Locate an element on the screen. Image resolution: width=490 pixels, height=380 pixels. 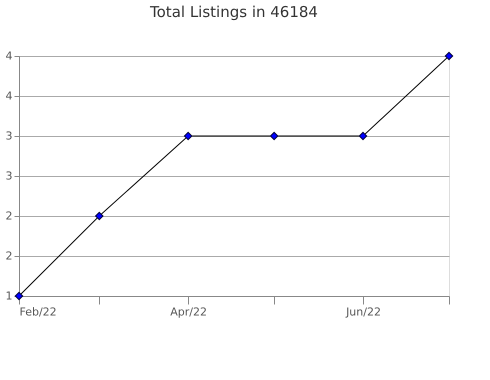
x-tick-label: Jun/22 is located at coordinates (363, 312).